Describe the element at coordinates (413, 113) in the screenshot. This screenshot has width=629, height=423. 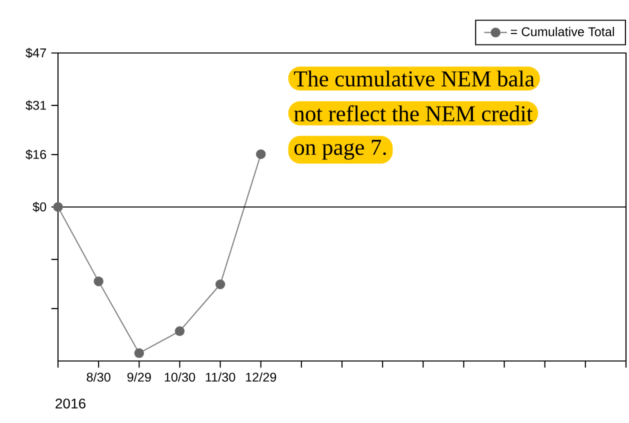
I see `annotation: not reflect the NEM credit` at that location.